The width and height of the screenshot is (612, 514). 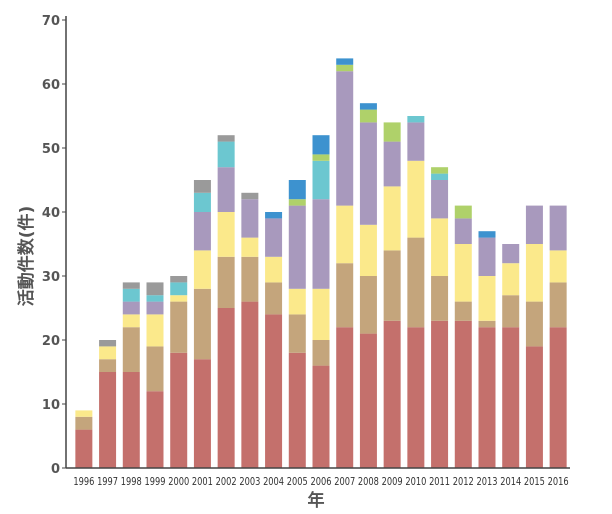 I want to click on x-tick-label: 2000, so click(x=178, y=482).